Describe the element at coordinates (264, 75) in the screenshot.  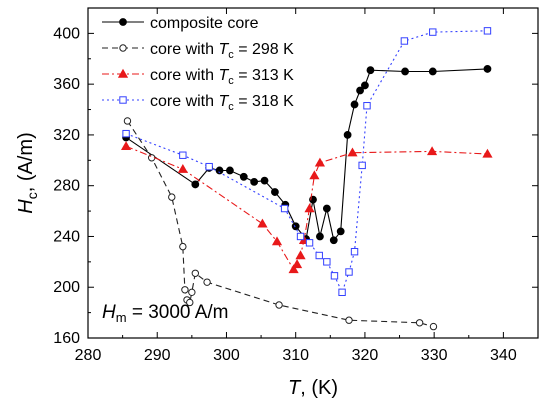
I see `legend-value: = 313 K` at that location.